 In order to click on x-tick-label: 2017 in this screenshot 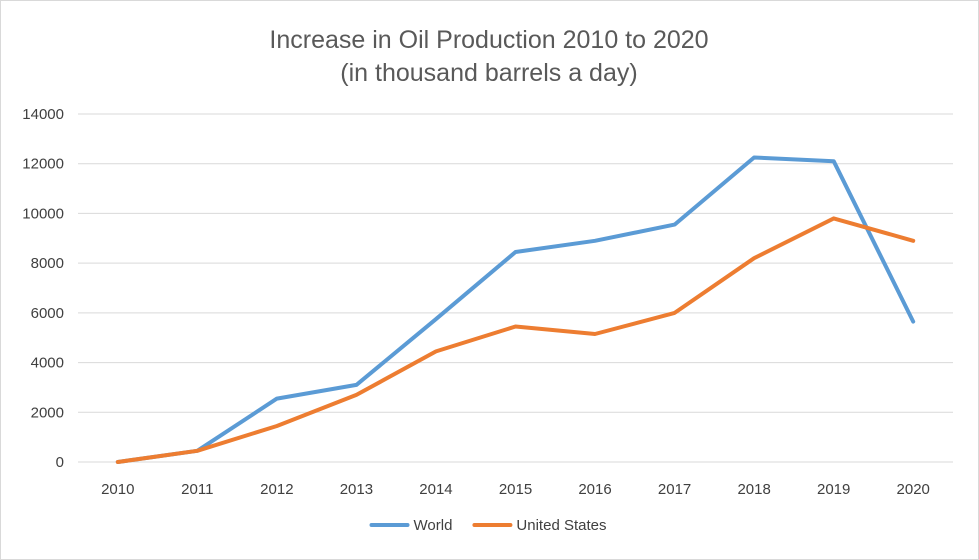, I will do `click(674, 489)`.